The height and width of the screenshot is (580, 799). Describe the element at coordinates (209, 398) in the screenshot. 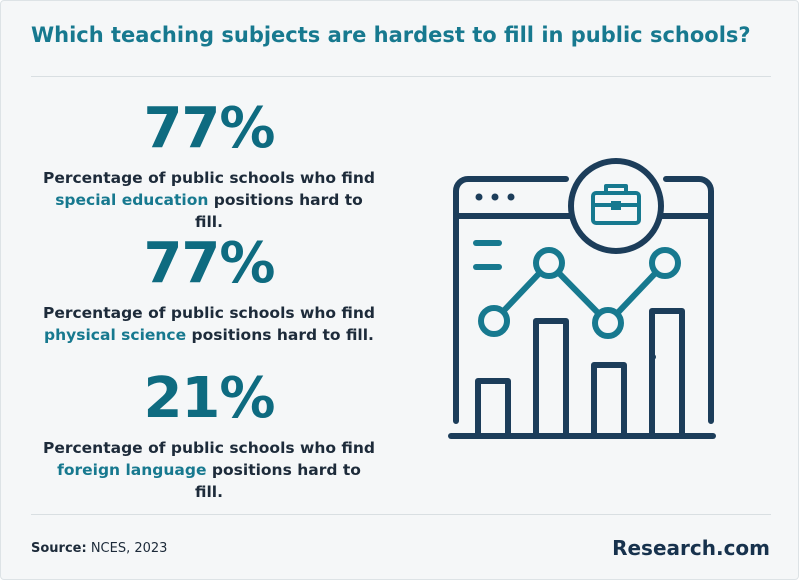

I see `stat-value: 21%` at that location.